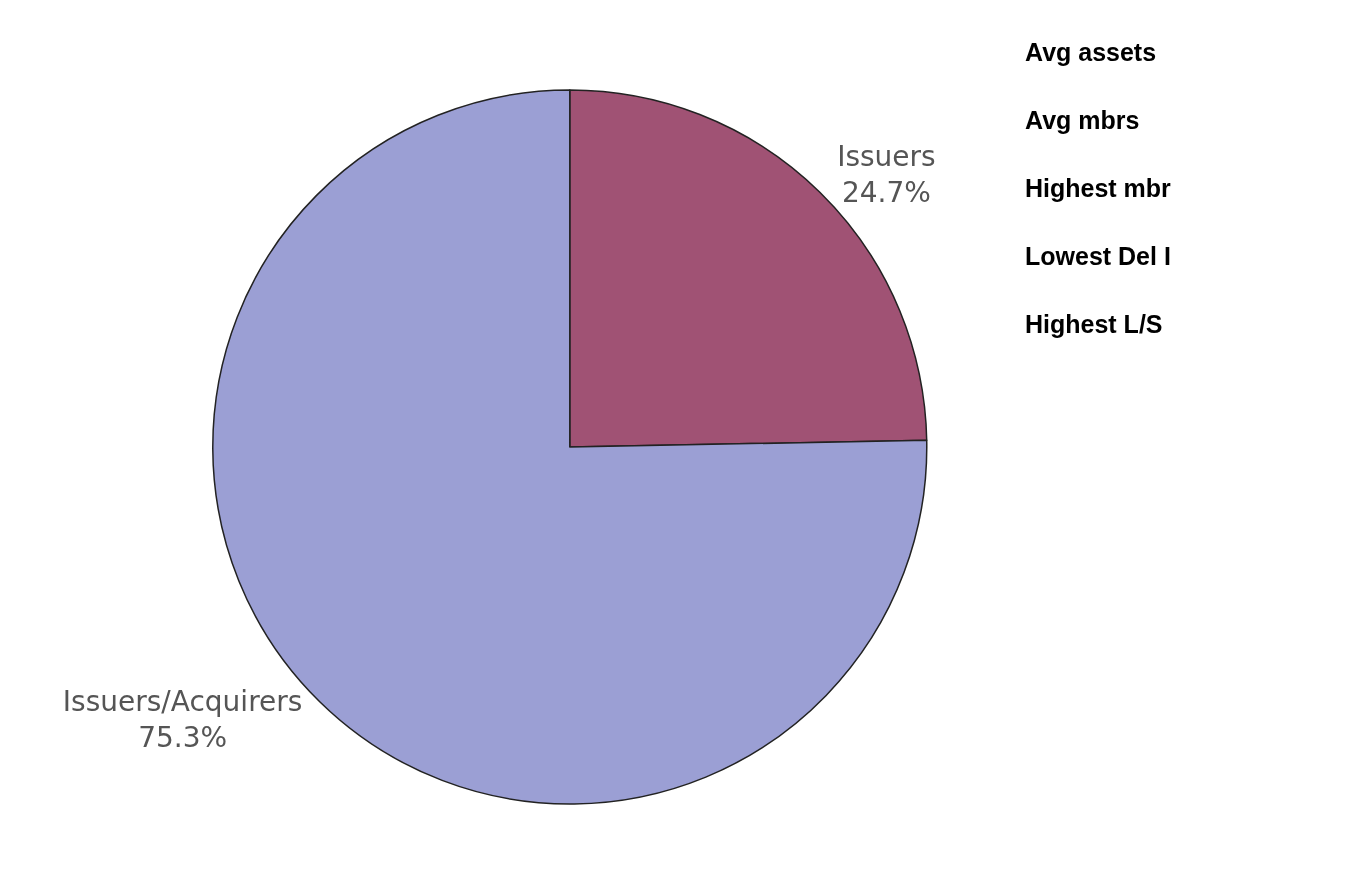 The width and height of the screenshot is (1349, 894). Describe the element at coordinates (1091, 53) in the screenshot. I see `text: Avg assets` at that location.